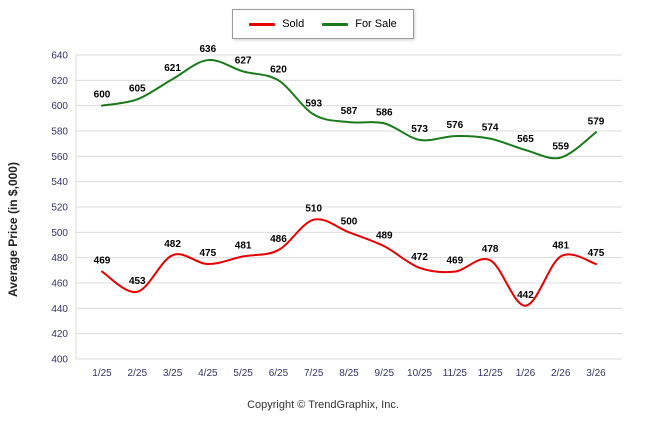 The width and height of the screenshot is (646, 434). What do you see at coordinates (596, 373) in the screenshot?
I see `x-tick-label: 3/26` at bounding box center [596, 373].